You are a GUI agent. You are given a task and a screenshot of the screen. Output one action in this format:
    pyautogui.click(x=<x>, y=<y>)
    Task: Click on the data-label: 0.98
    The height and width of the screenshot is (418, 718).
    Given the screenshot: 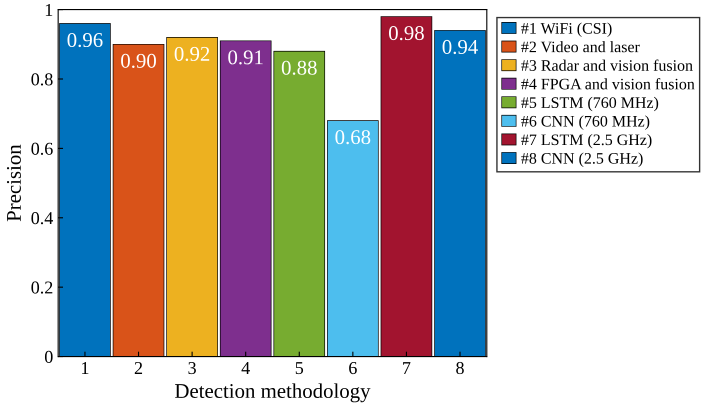 What is the action you would take?
    pyautogui.click(x=406, y=33)
    